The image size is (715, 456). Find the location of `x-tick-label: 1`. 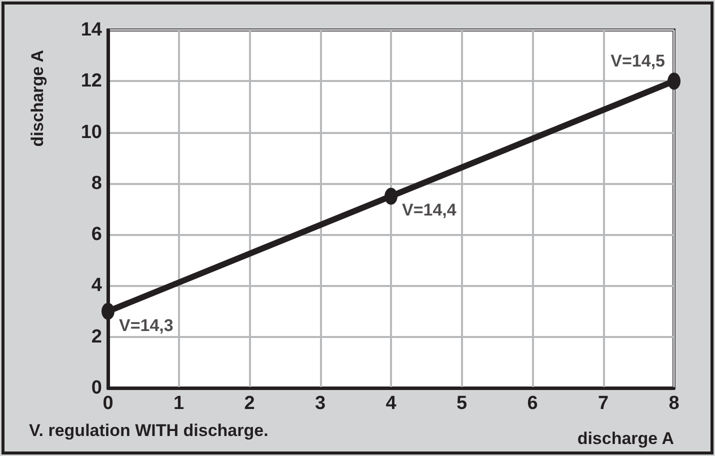

x-tick-label: 1 is located at coordinates (178, 403).